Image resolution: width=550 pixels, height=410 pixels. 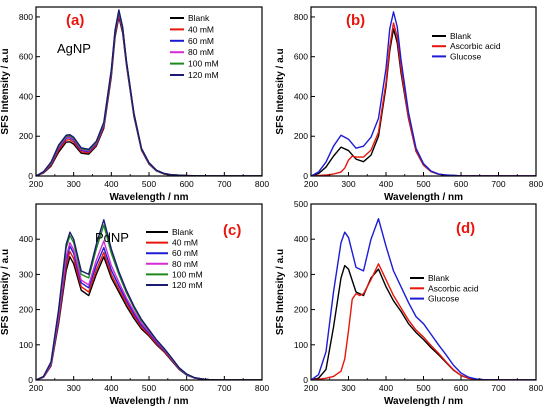 What do you see at coordinates (301, 204) in the screenshot?
I see `y-tick-label: 500` at bounding box center [301, 204].